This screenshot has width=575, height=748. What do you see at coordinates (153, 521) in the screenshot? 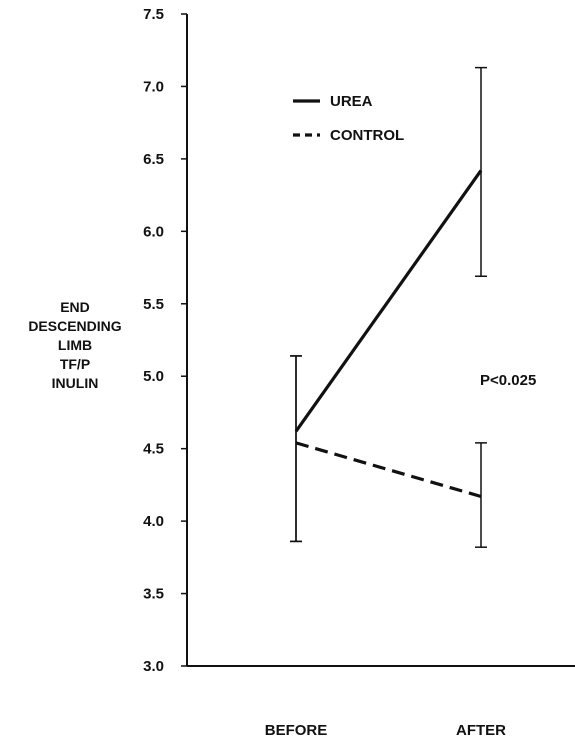
I see `y-tick-label: 4.0` at bounding box center [153, 521].